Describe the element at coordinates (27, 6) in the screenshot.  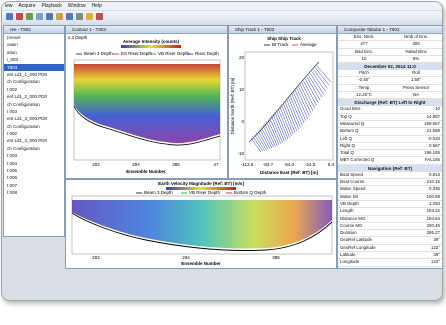
I see `menu-item: Acquire` at that location.